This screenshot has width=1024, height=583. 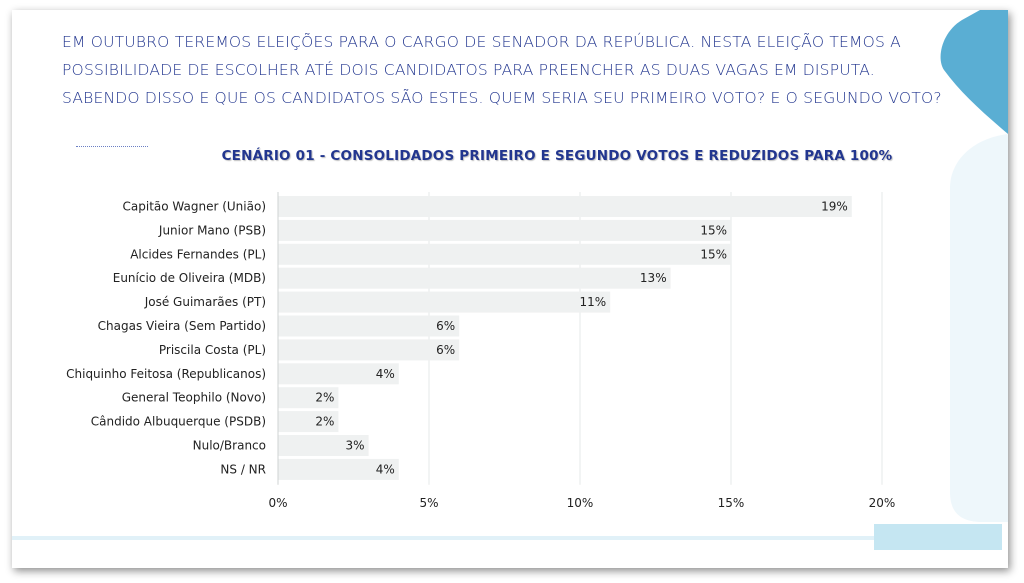 What do you see at coordinates (205, 302) in the screenshot?
I see `category-label: José Guimarães (PT)` at bounding box center [205, 302].